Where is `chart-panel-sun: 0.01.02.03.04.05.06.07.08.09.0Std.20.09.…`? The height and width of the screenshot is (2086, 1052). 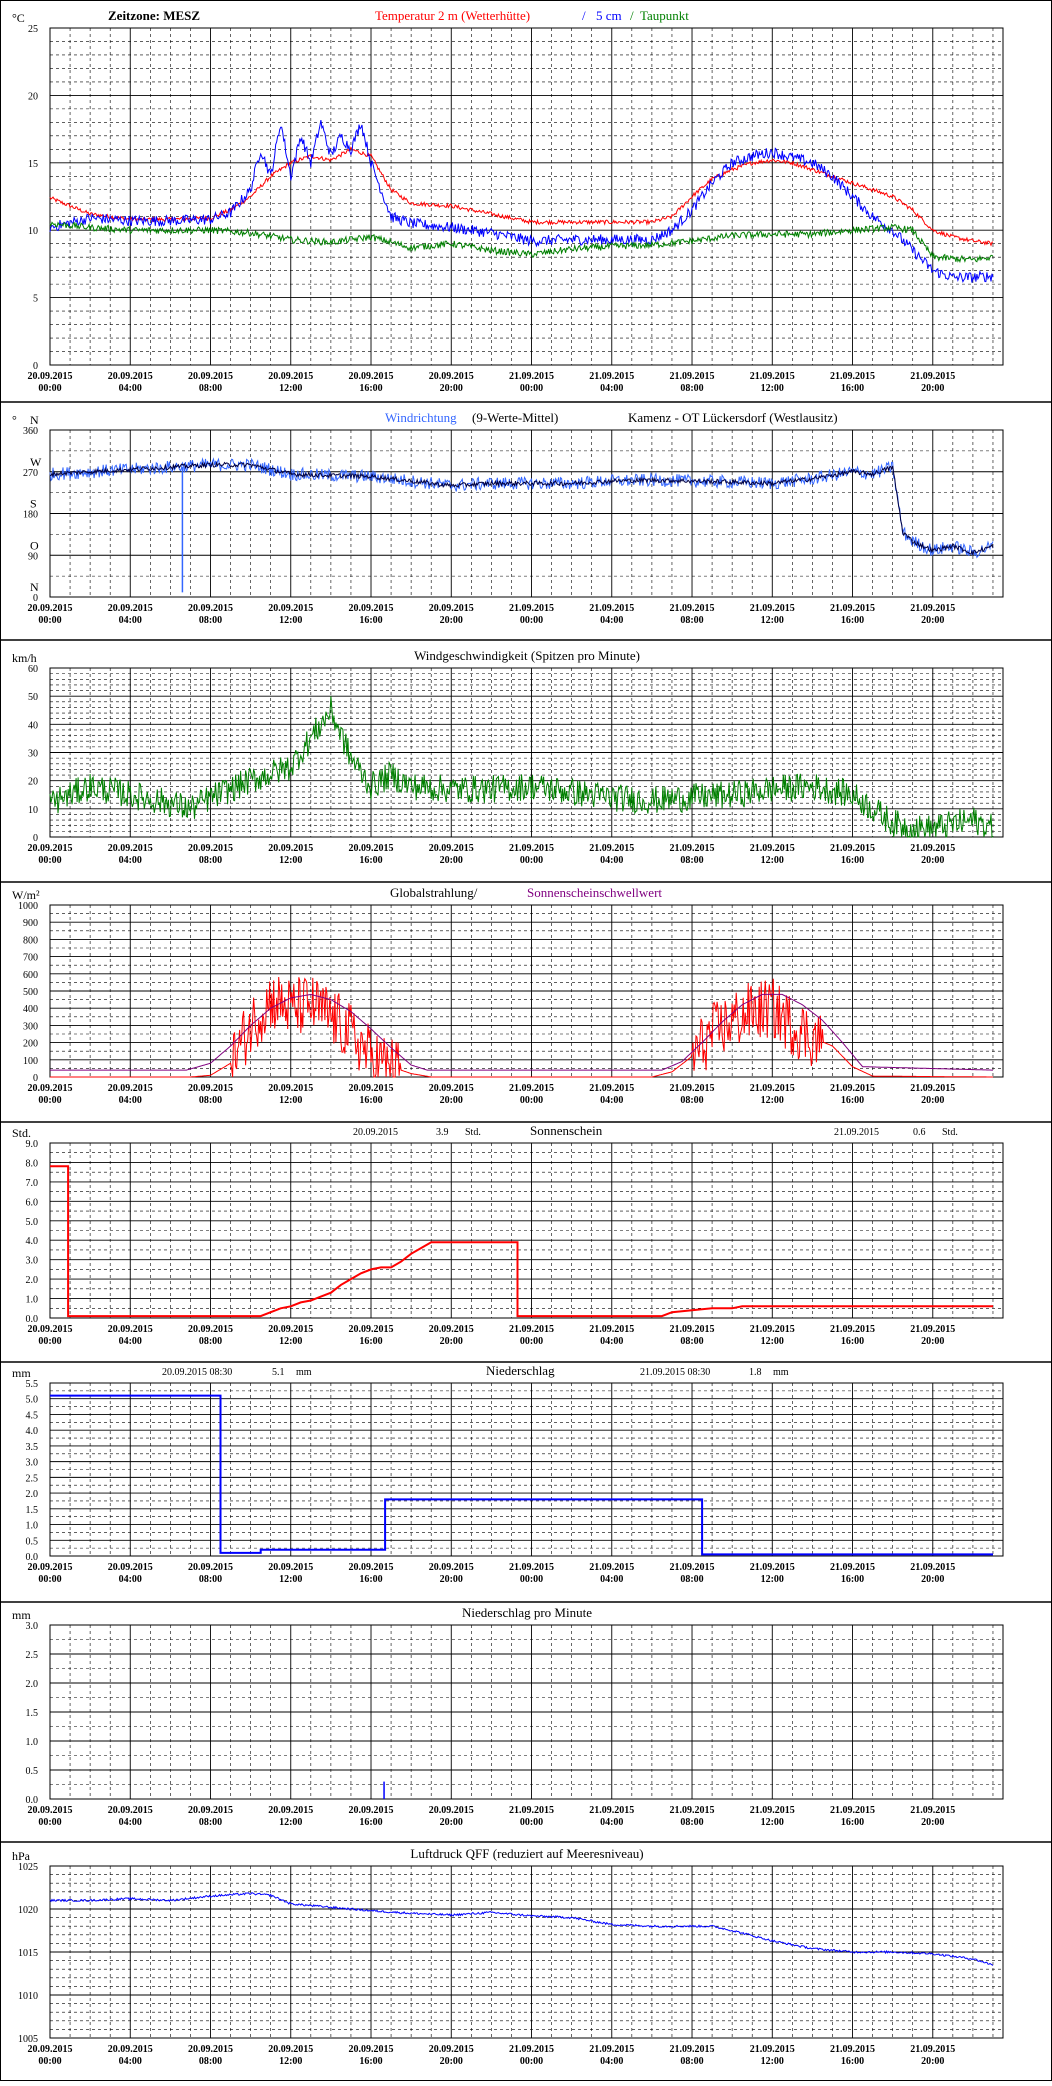 chart-panel-sun: 0.01.02.03.04.05.06.07.08.09.0Std.20.09.… is located at coordinates (526, 1234).